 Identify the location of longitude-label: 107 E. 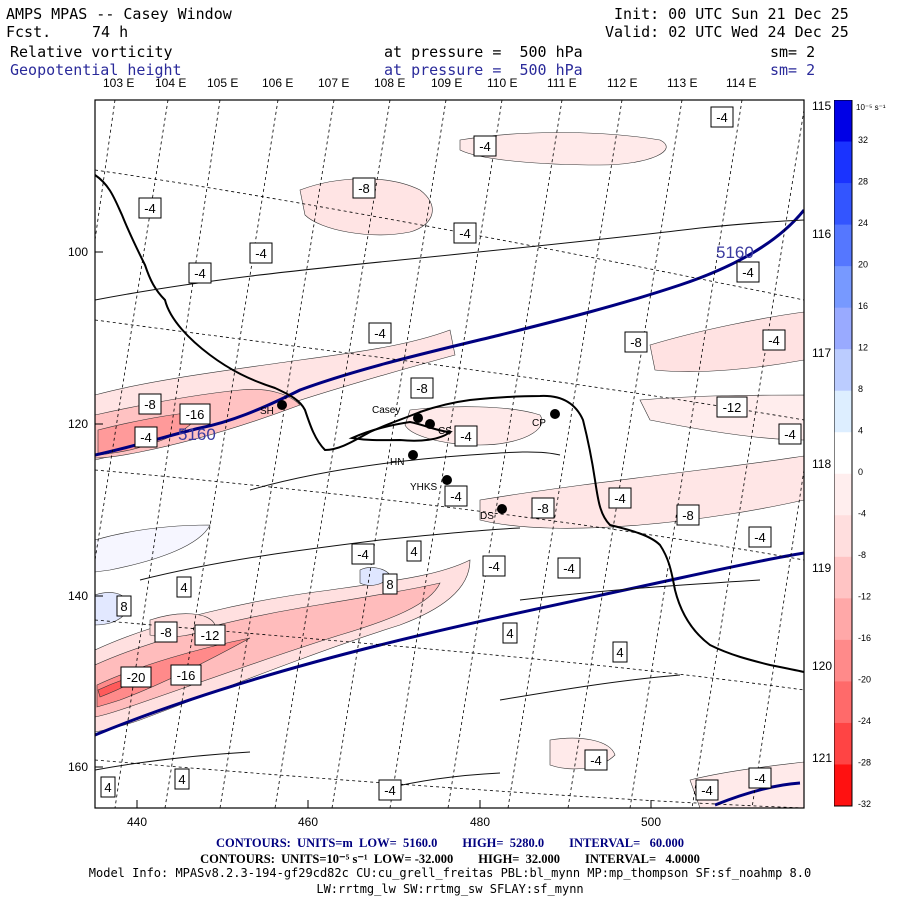
(334, 83).